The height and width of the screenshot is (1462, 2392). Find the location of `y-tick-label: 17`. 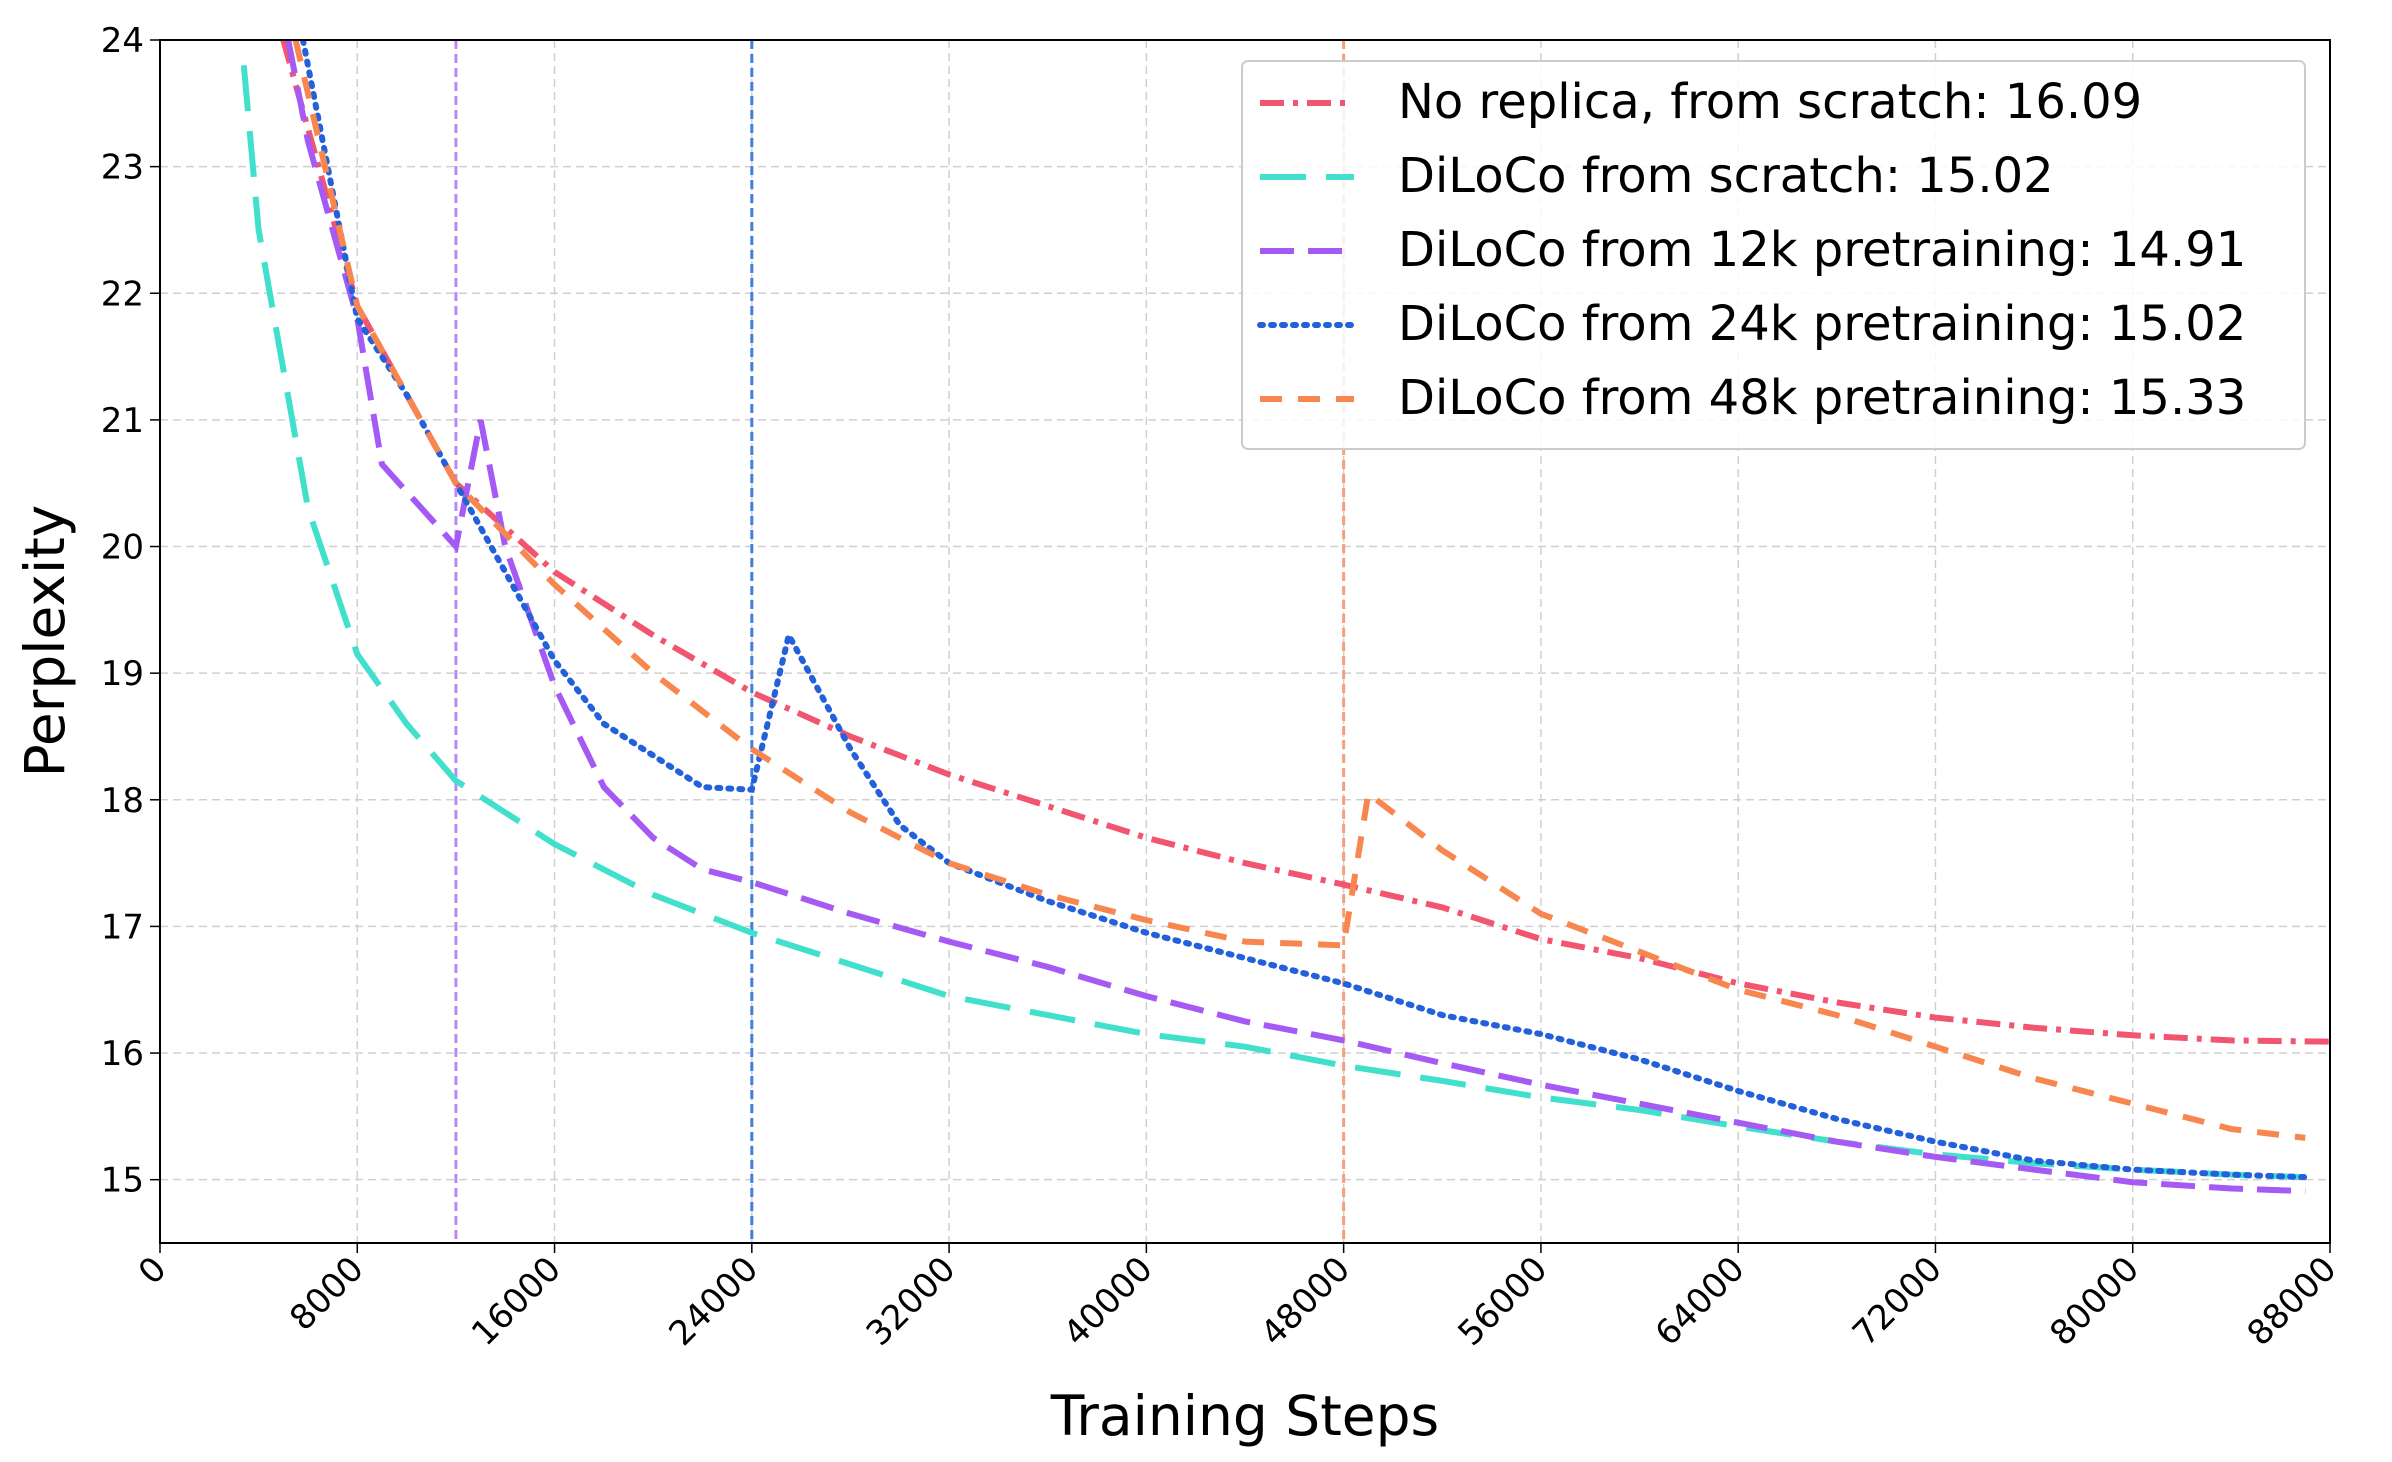

y-tick-label: 17 is located at coordinates (122, 927).